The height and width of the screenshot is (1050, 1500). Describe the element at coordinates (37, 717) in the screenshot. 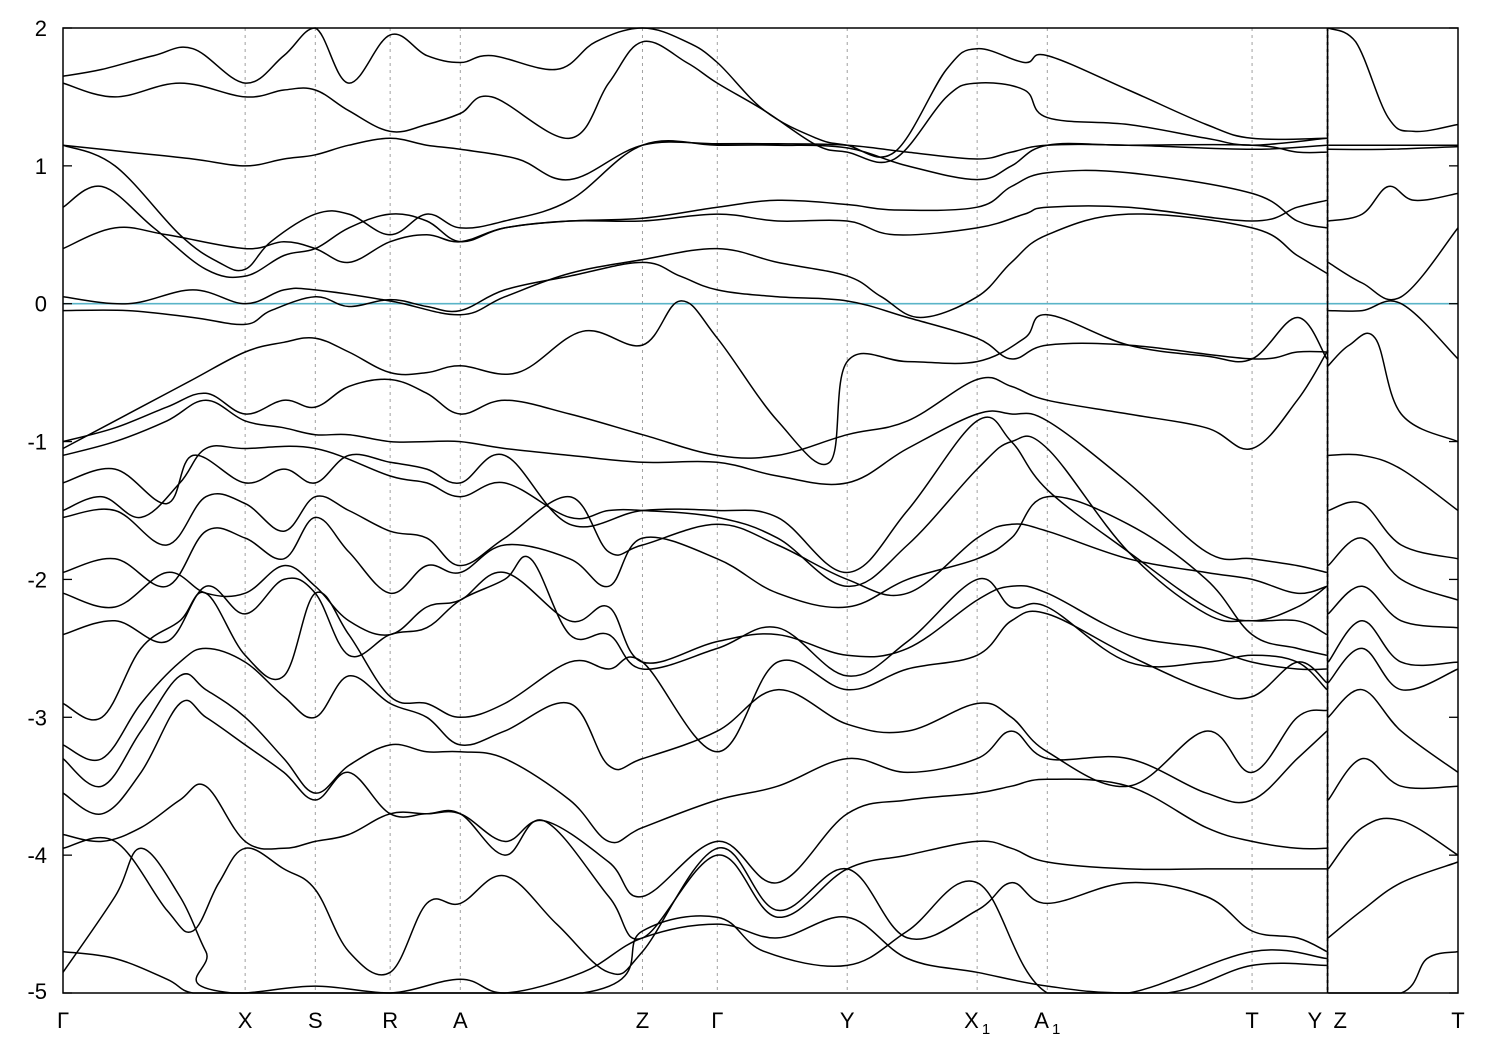

I see `y-tick-label: -3` at that location.